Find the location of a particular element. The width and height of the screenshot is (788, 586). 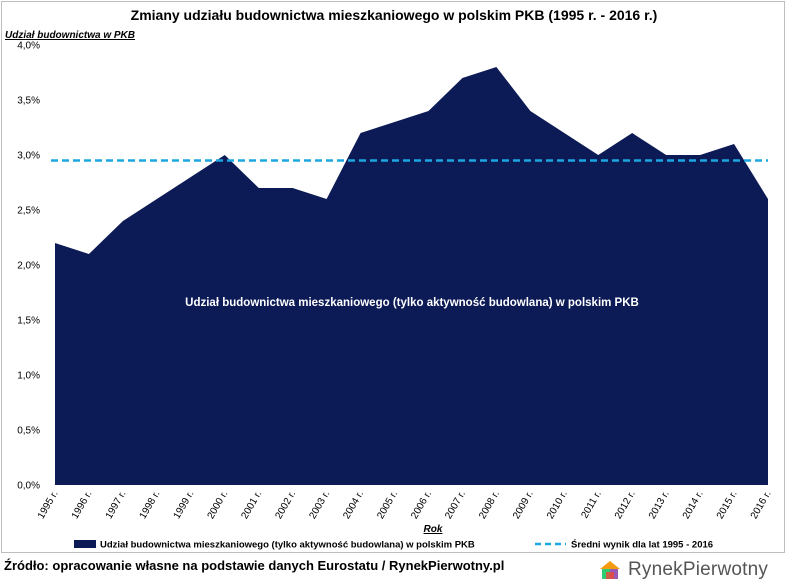

y-tick-label: 0,0% is located at coordinates (28, 486).